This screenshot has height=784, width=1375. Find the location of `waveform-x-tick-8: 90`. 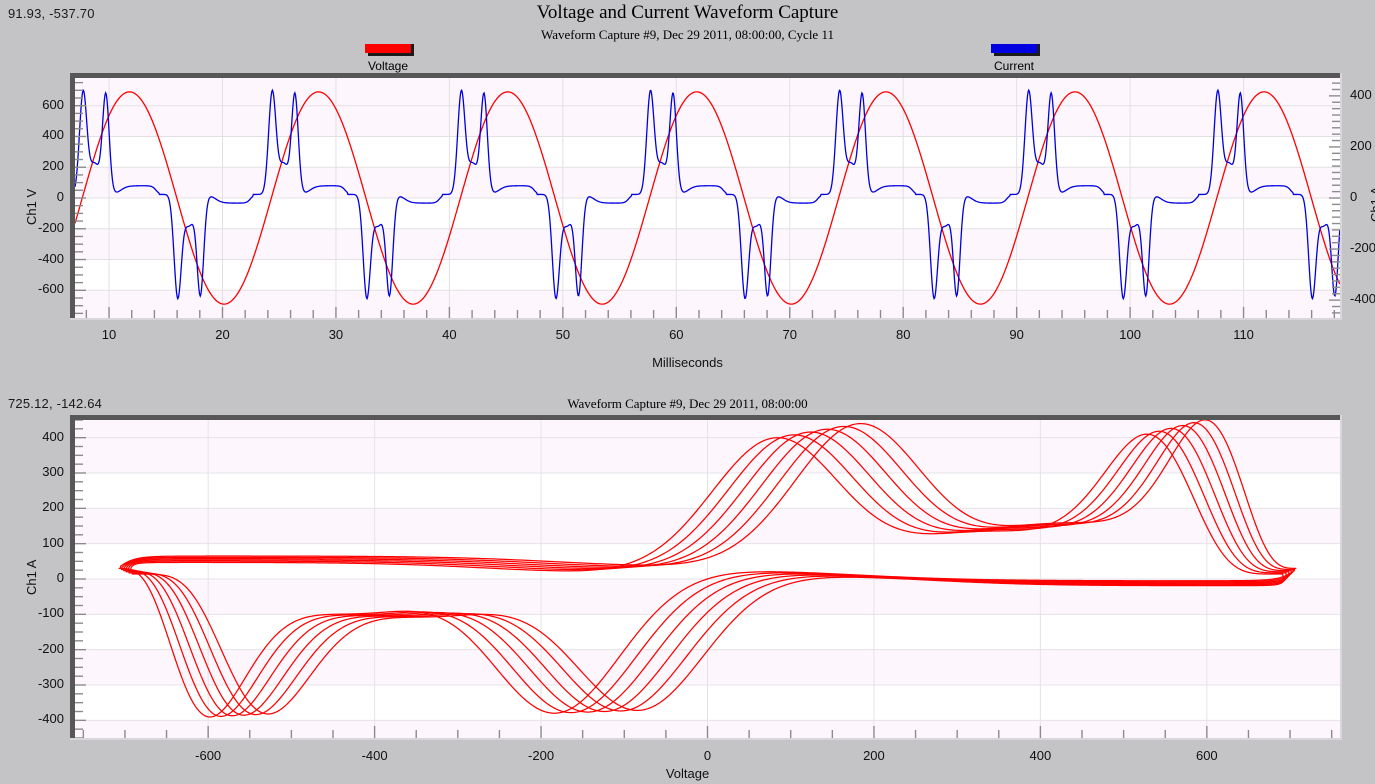

waveform-x-tick-8: 90 is located at coordinates (1016, 334).